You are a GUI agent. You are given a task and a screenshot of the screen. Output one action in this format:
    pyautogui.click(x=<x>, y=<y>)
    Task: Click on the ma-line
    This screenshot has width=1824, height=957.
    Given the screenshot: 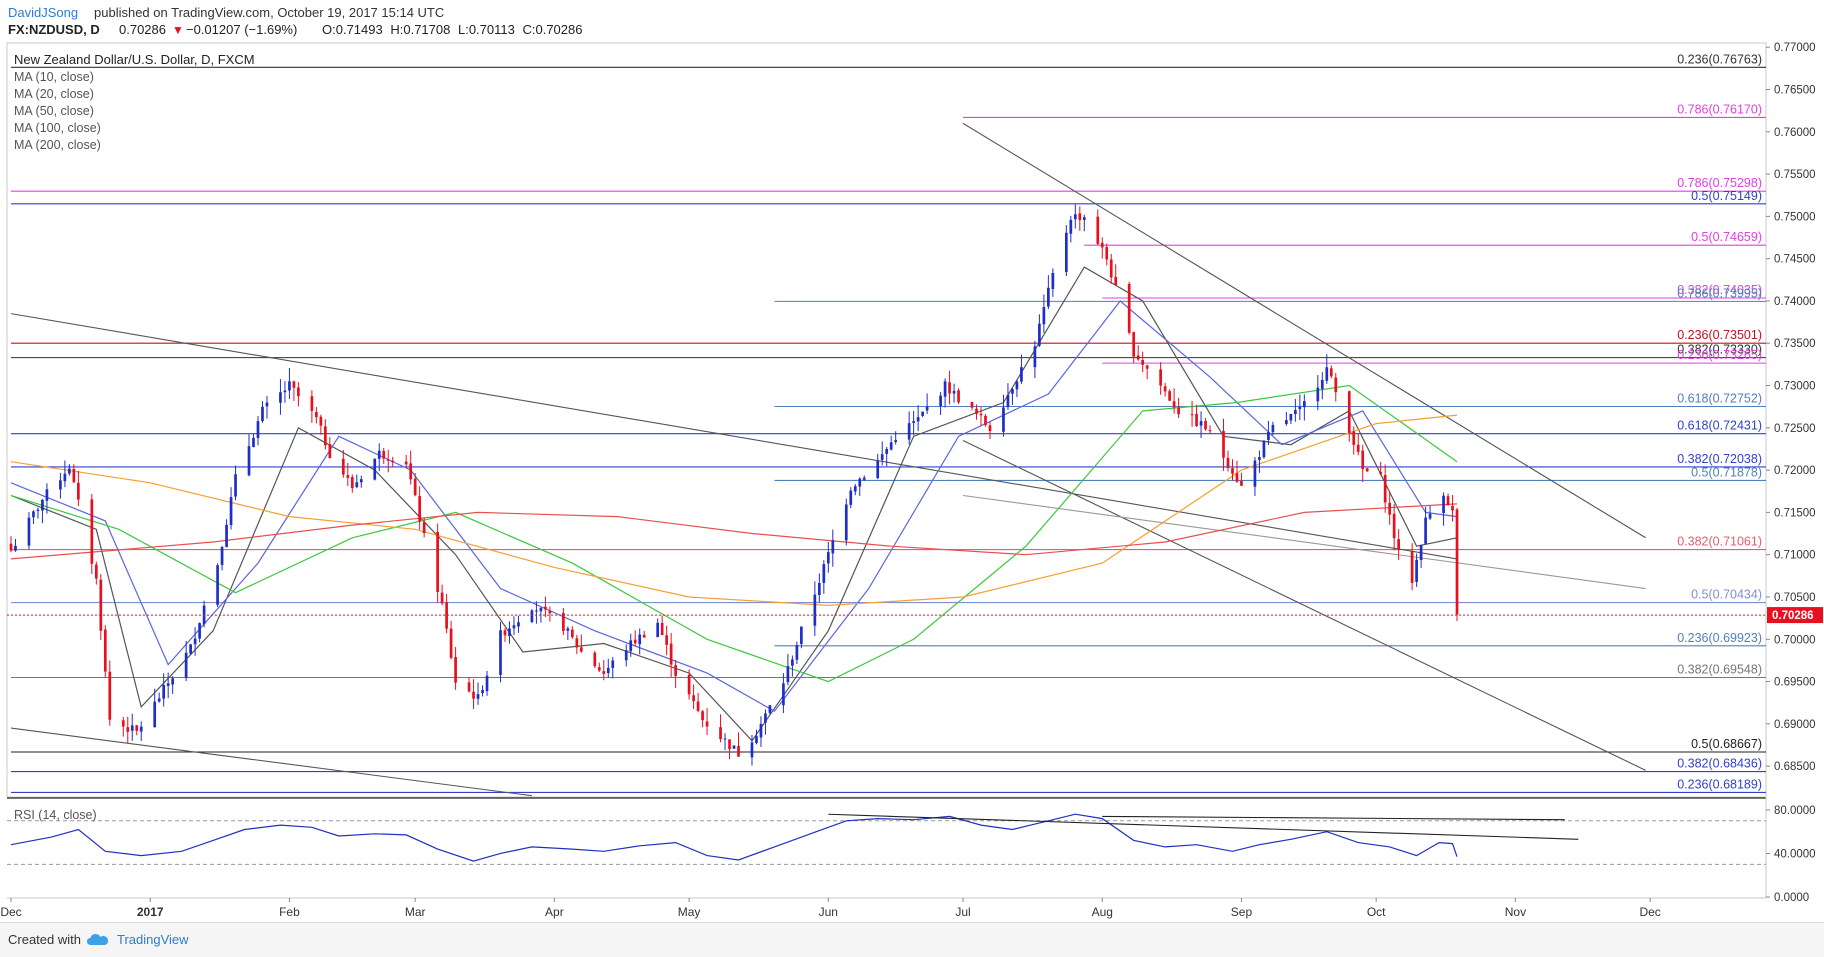 What is the action you would take?
    pyautogui.click(x=734, y=531)
    